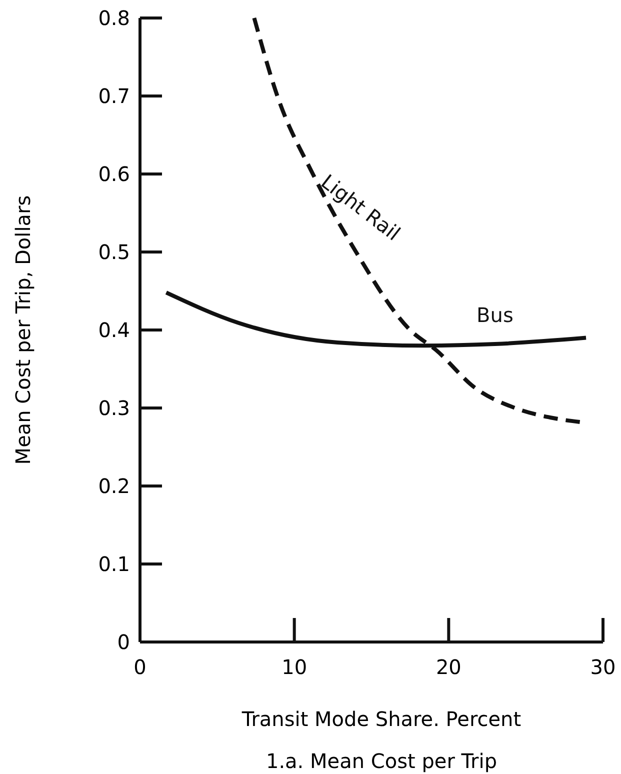  What do you see at coordinates (114, 174) in the screenshot?
I see `y-tick-label: 0.6` at bounding box center [114, 174].